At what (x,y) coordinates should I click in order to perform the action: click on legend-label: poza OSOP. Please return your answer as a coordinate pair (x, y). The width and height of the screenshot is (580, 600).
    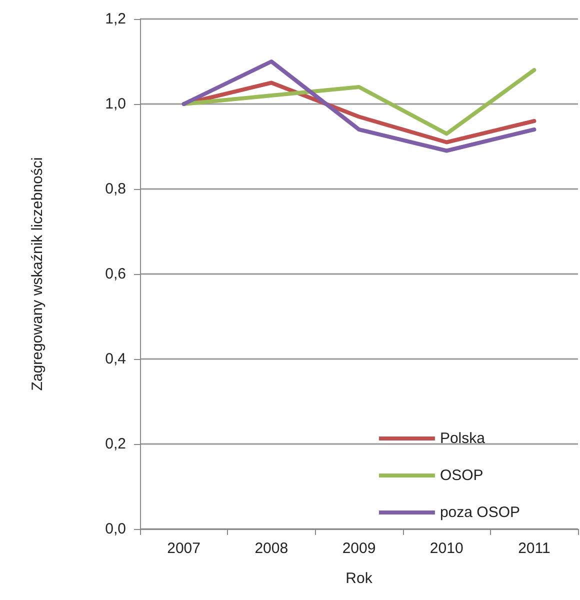
    Looking at the image, I should click on (480, 512).